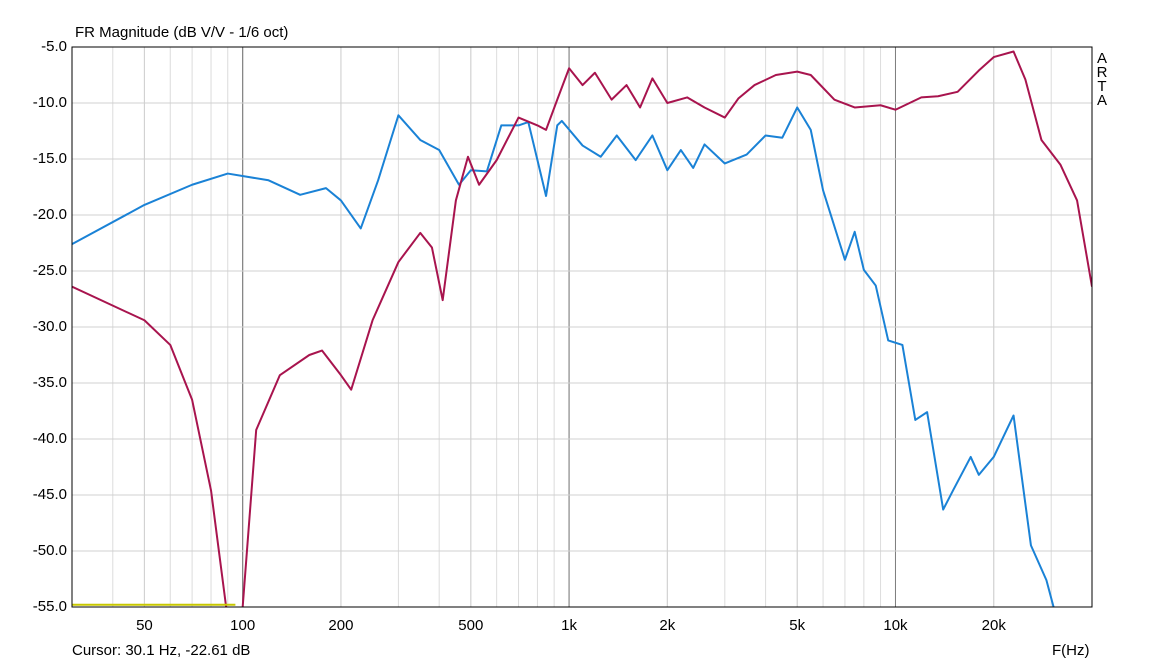 Image resolution: width=1164 pixels, height=664 pixels. I want to click on x-tick-label: 2k, so click(667, 625).